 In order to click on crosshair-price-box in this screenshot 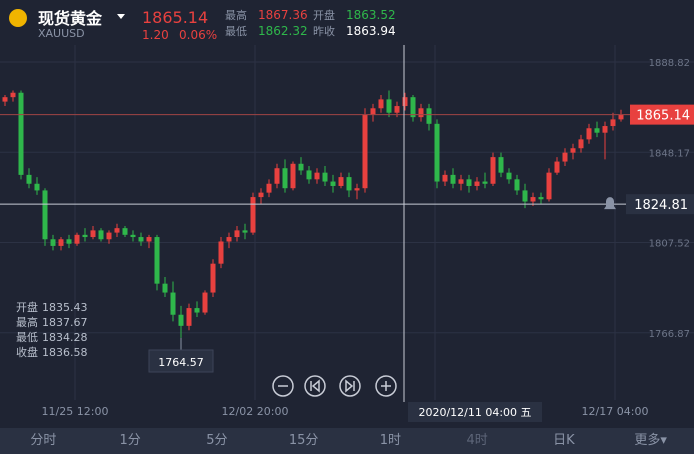, I will do `click(660, 204)`.